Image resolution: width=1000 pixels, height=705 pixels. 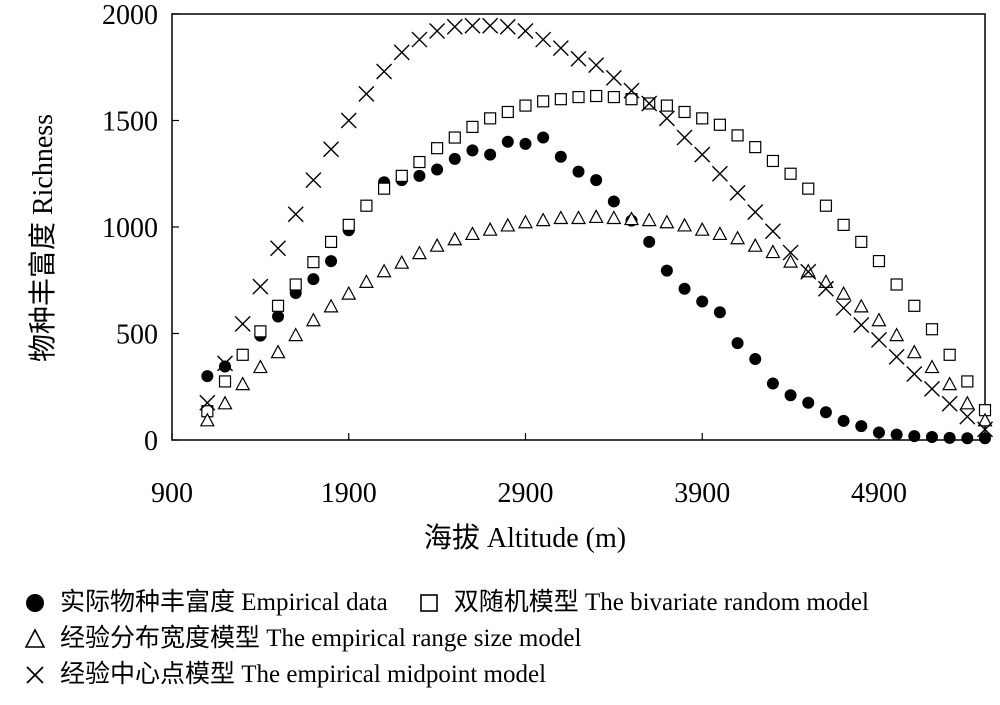 What do you see at coordinates (525, 493) in the screenshot?
I see `x-tick-label: 2900` at bounding box center [525, 493].